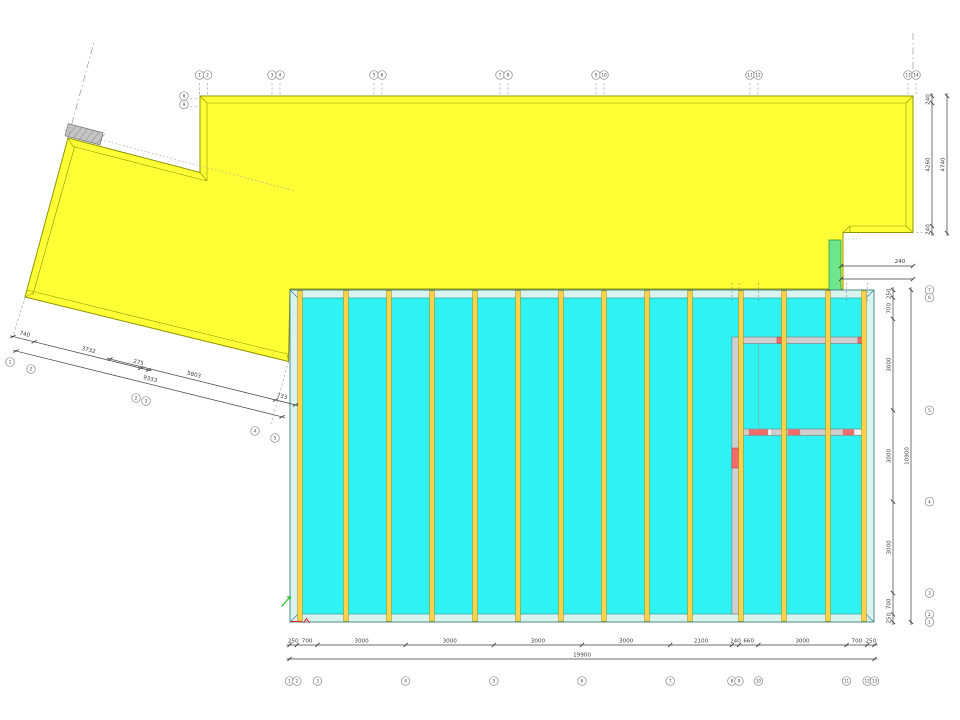  What do you see at coordinates (25, 335) in the screenshot?
I see `dim-label: 740` at bounding box center [25, 335].